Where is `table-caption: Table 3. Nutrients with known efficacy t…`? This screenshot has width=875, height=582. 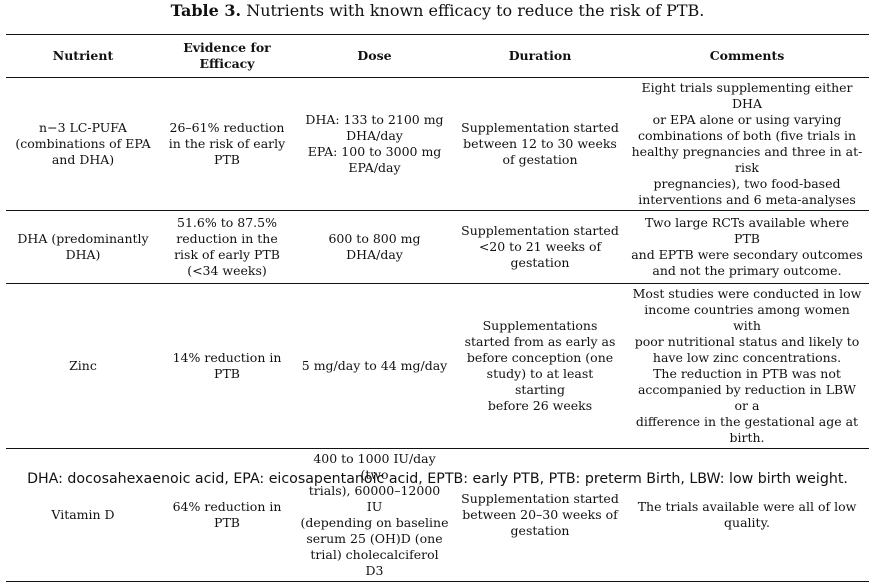 table-caption: Table 3. Nutrients with known efficacy t… is located at coordinates (437, 11).